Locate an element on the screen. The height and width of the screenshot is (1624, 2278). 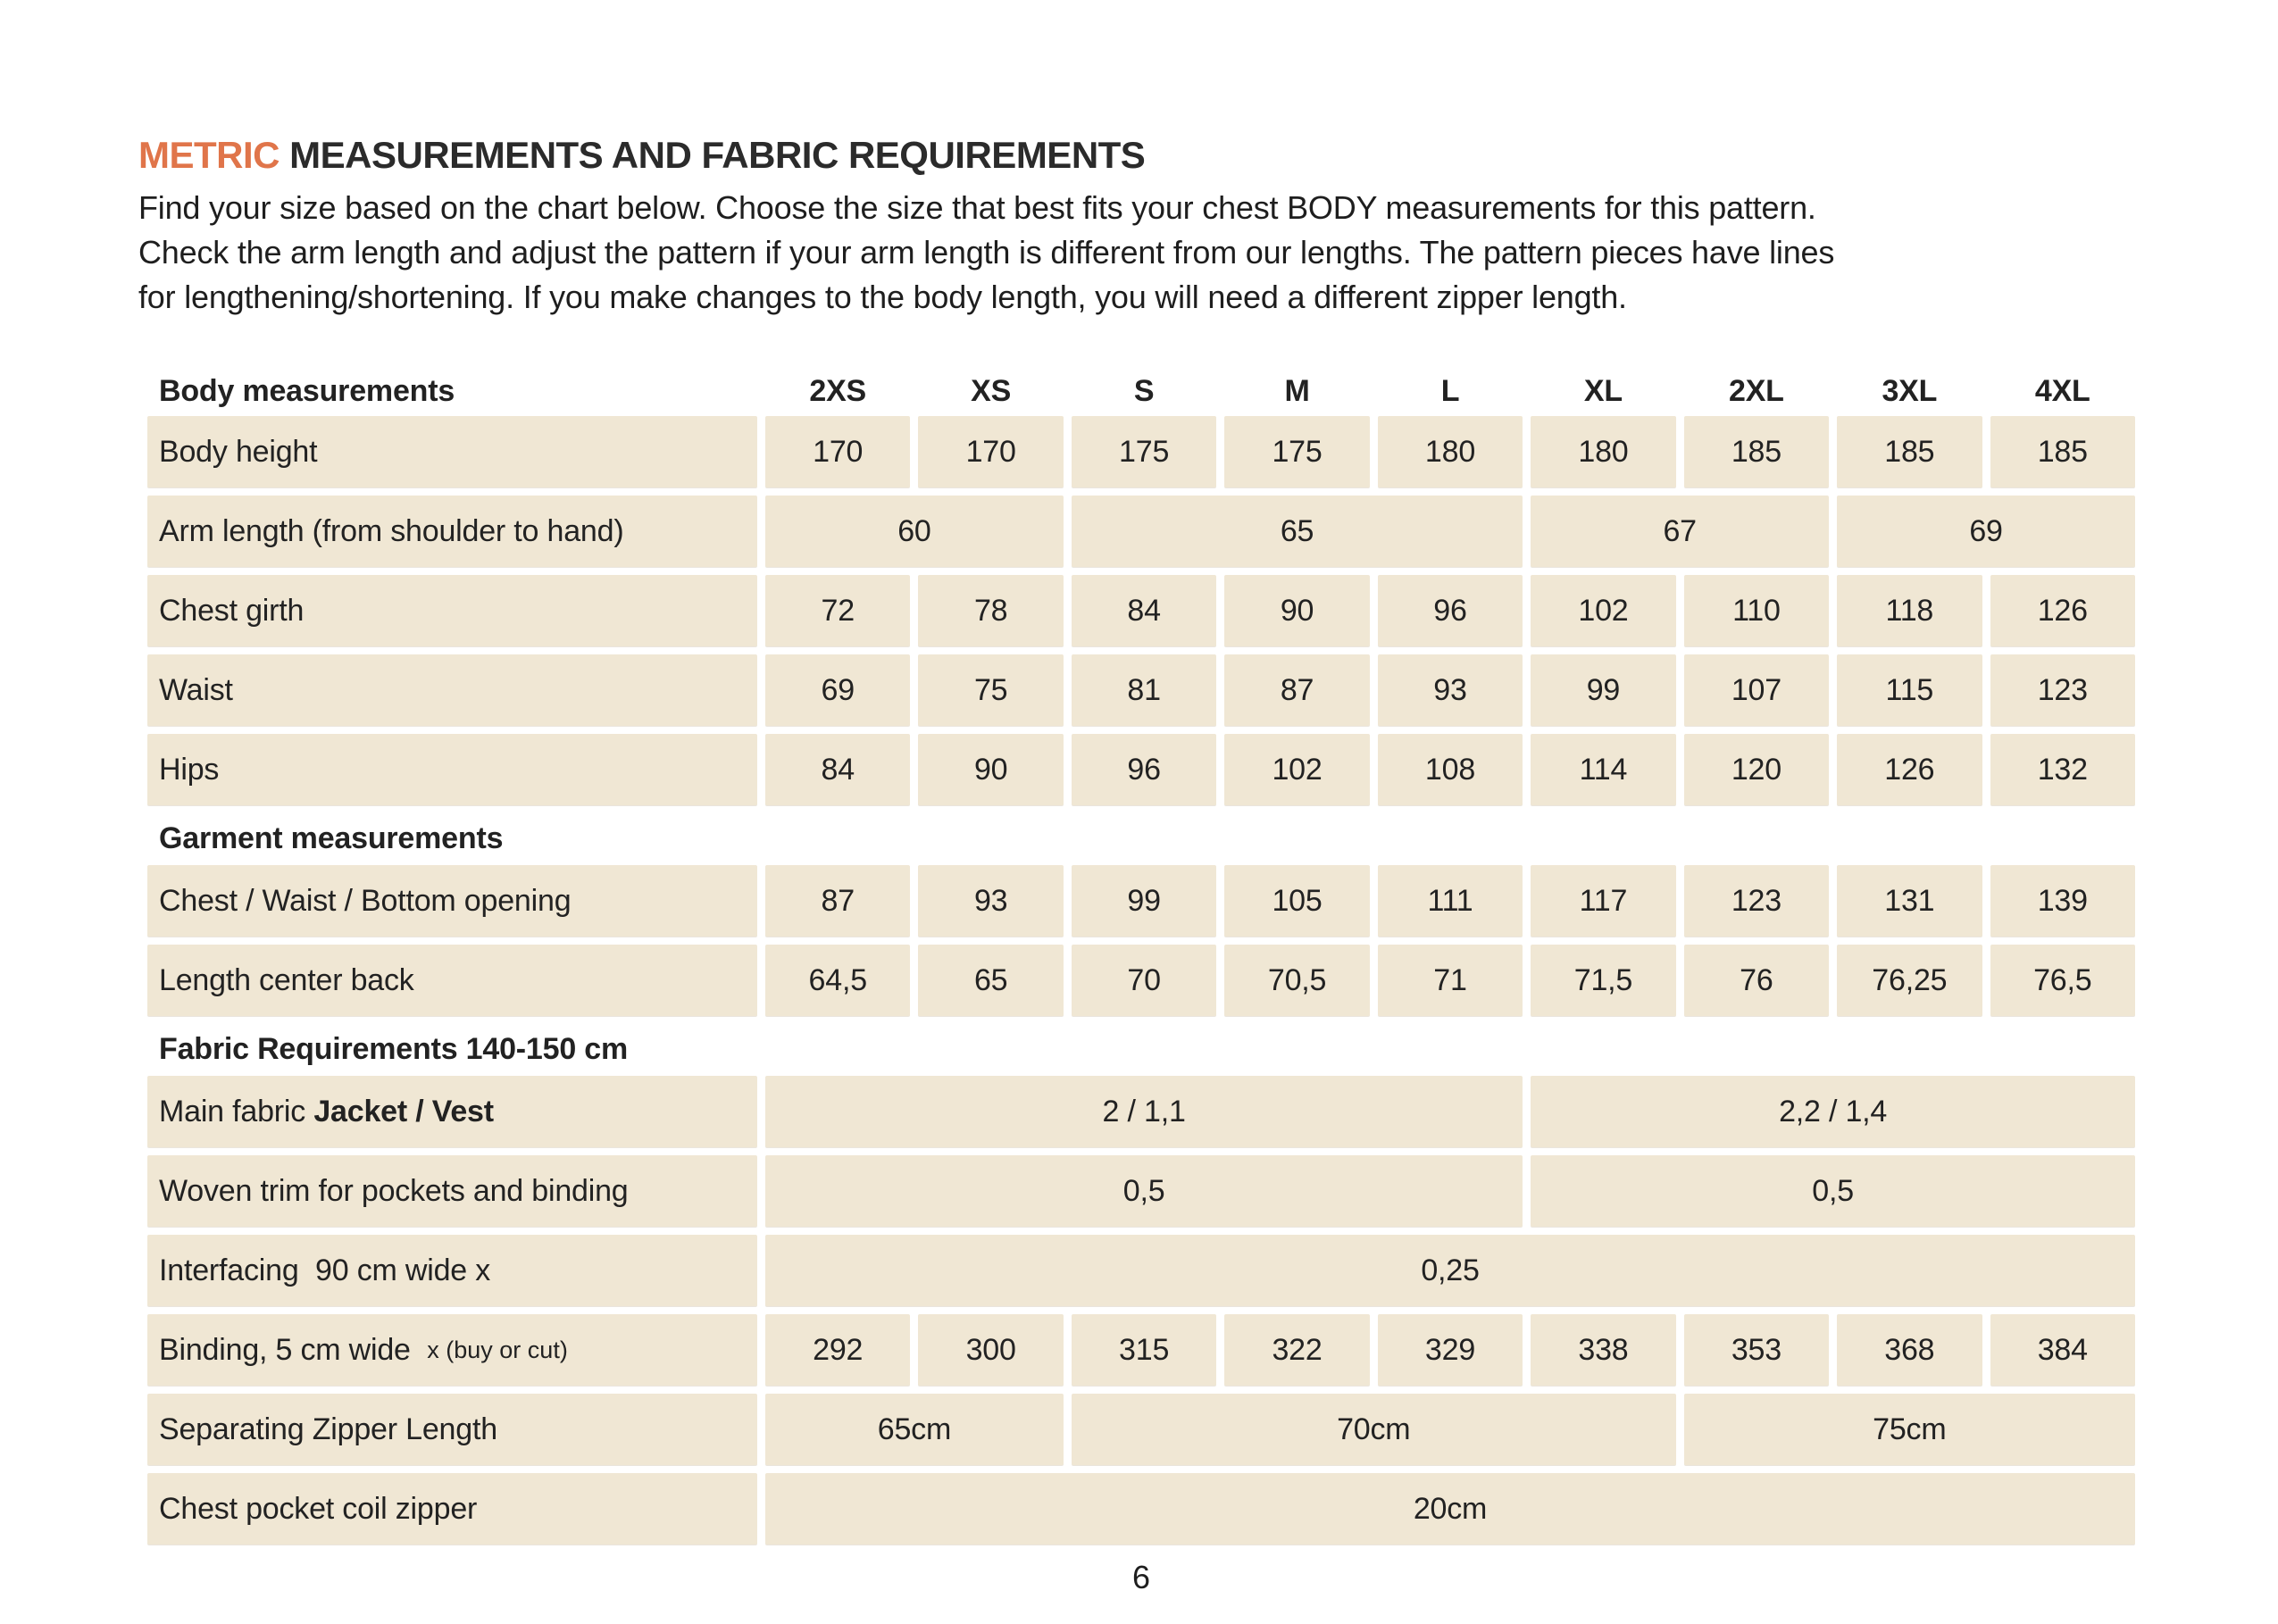
value-cell: 368 is located at coordinates (1910, 1350).